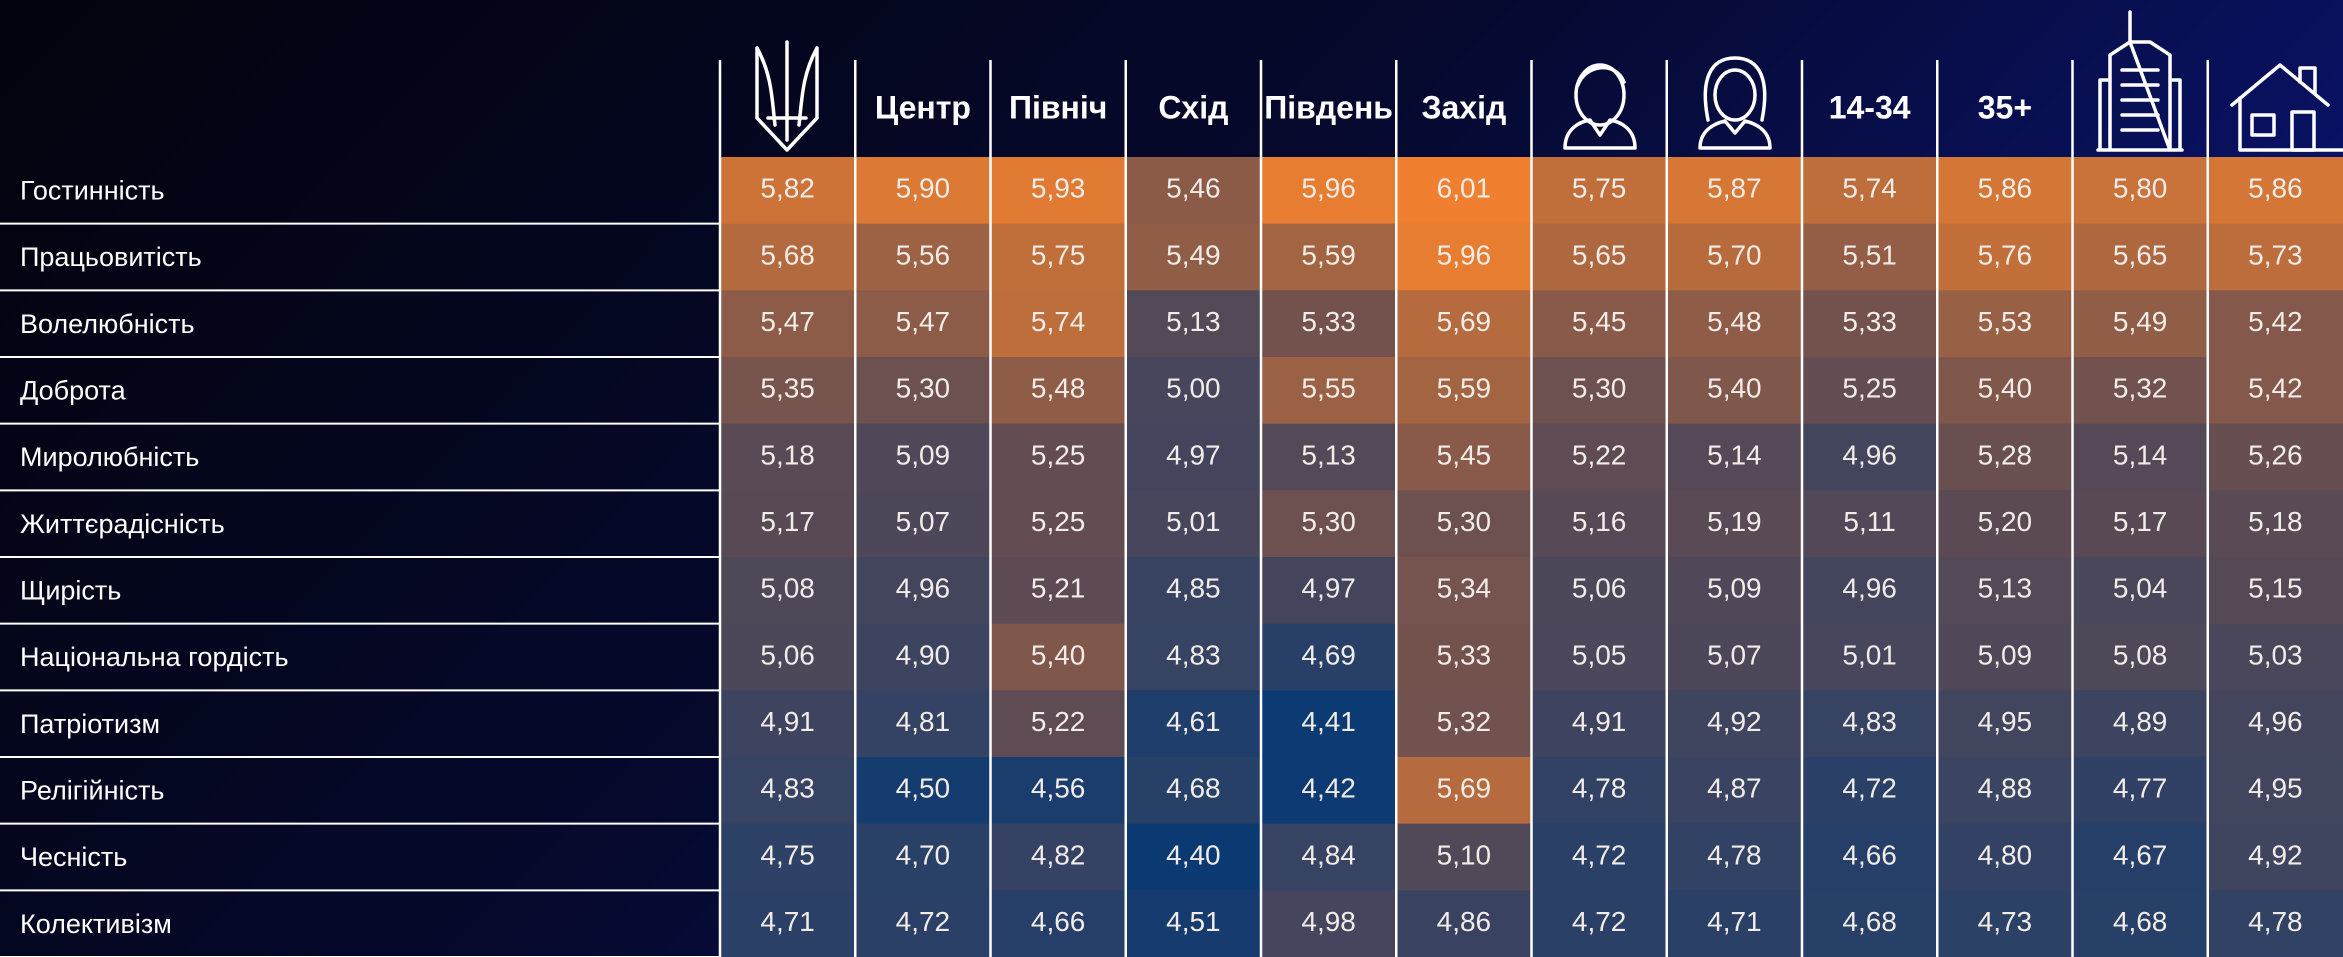 This screenshot has height=957, width=2343. Describe the element at coordinates (1464, 921) in the screenshot. I see `cell-value: 4,86` at that location.